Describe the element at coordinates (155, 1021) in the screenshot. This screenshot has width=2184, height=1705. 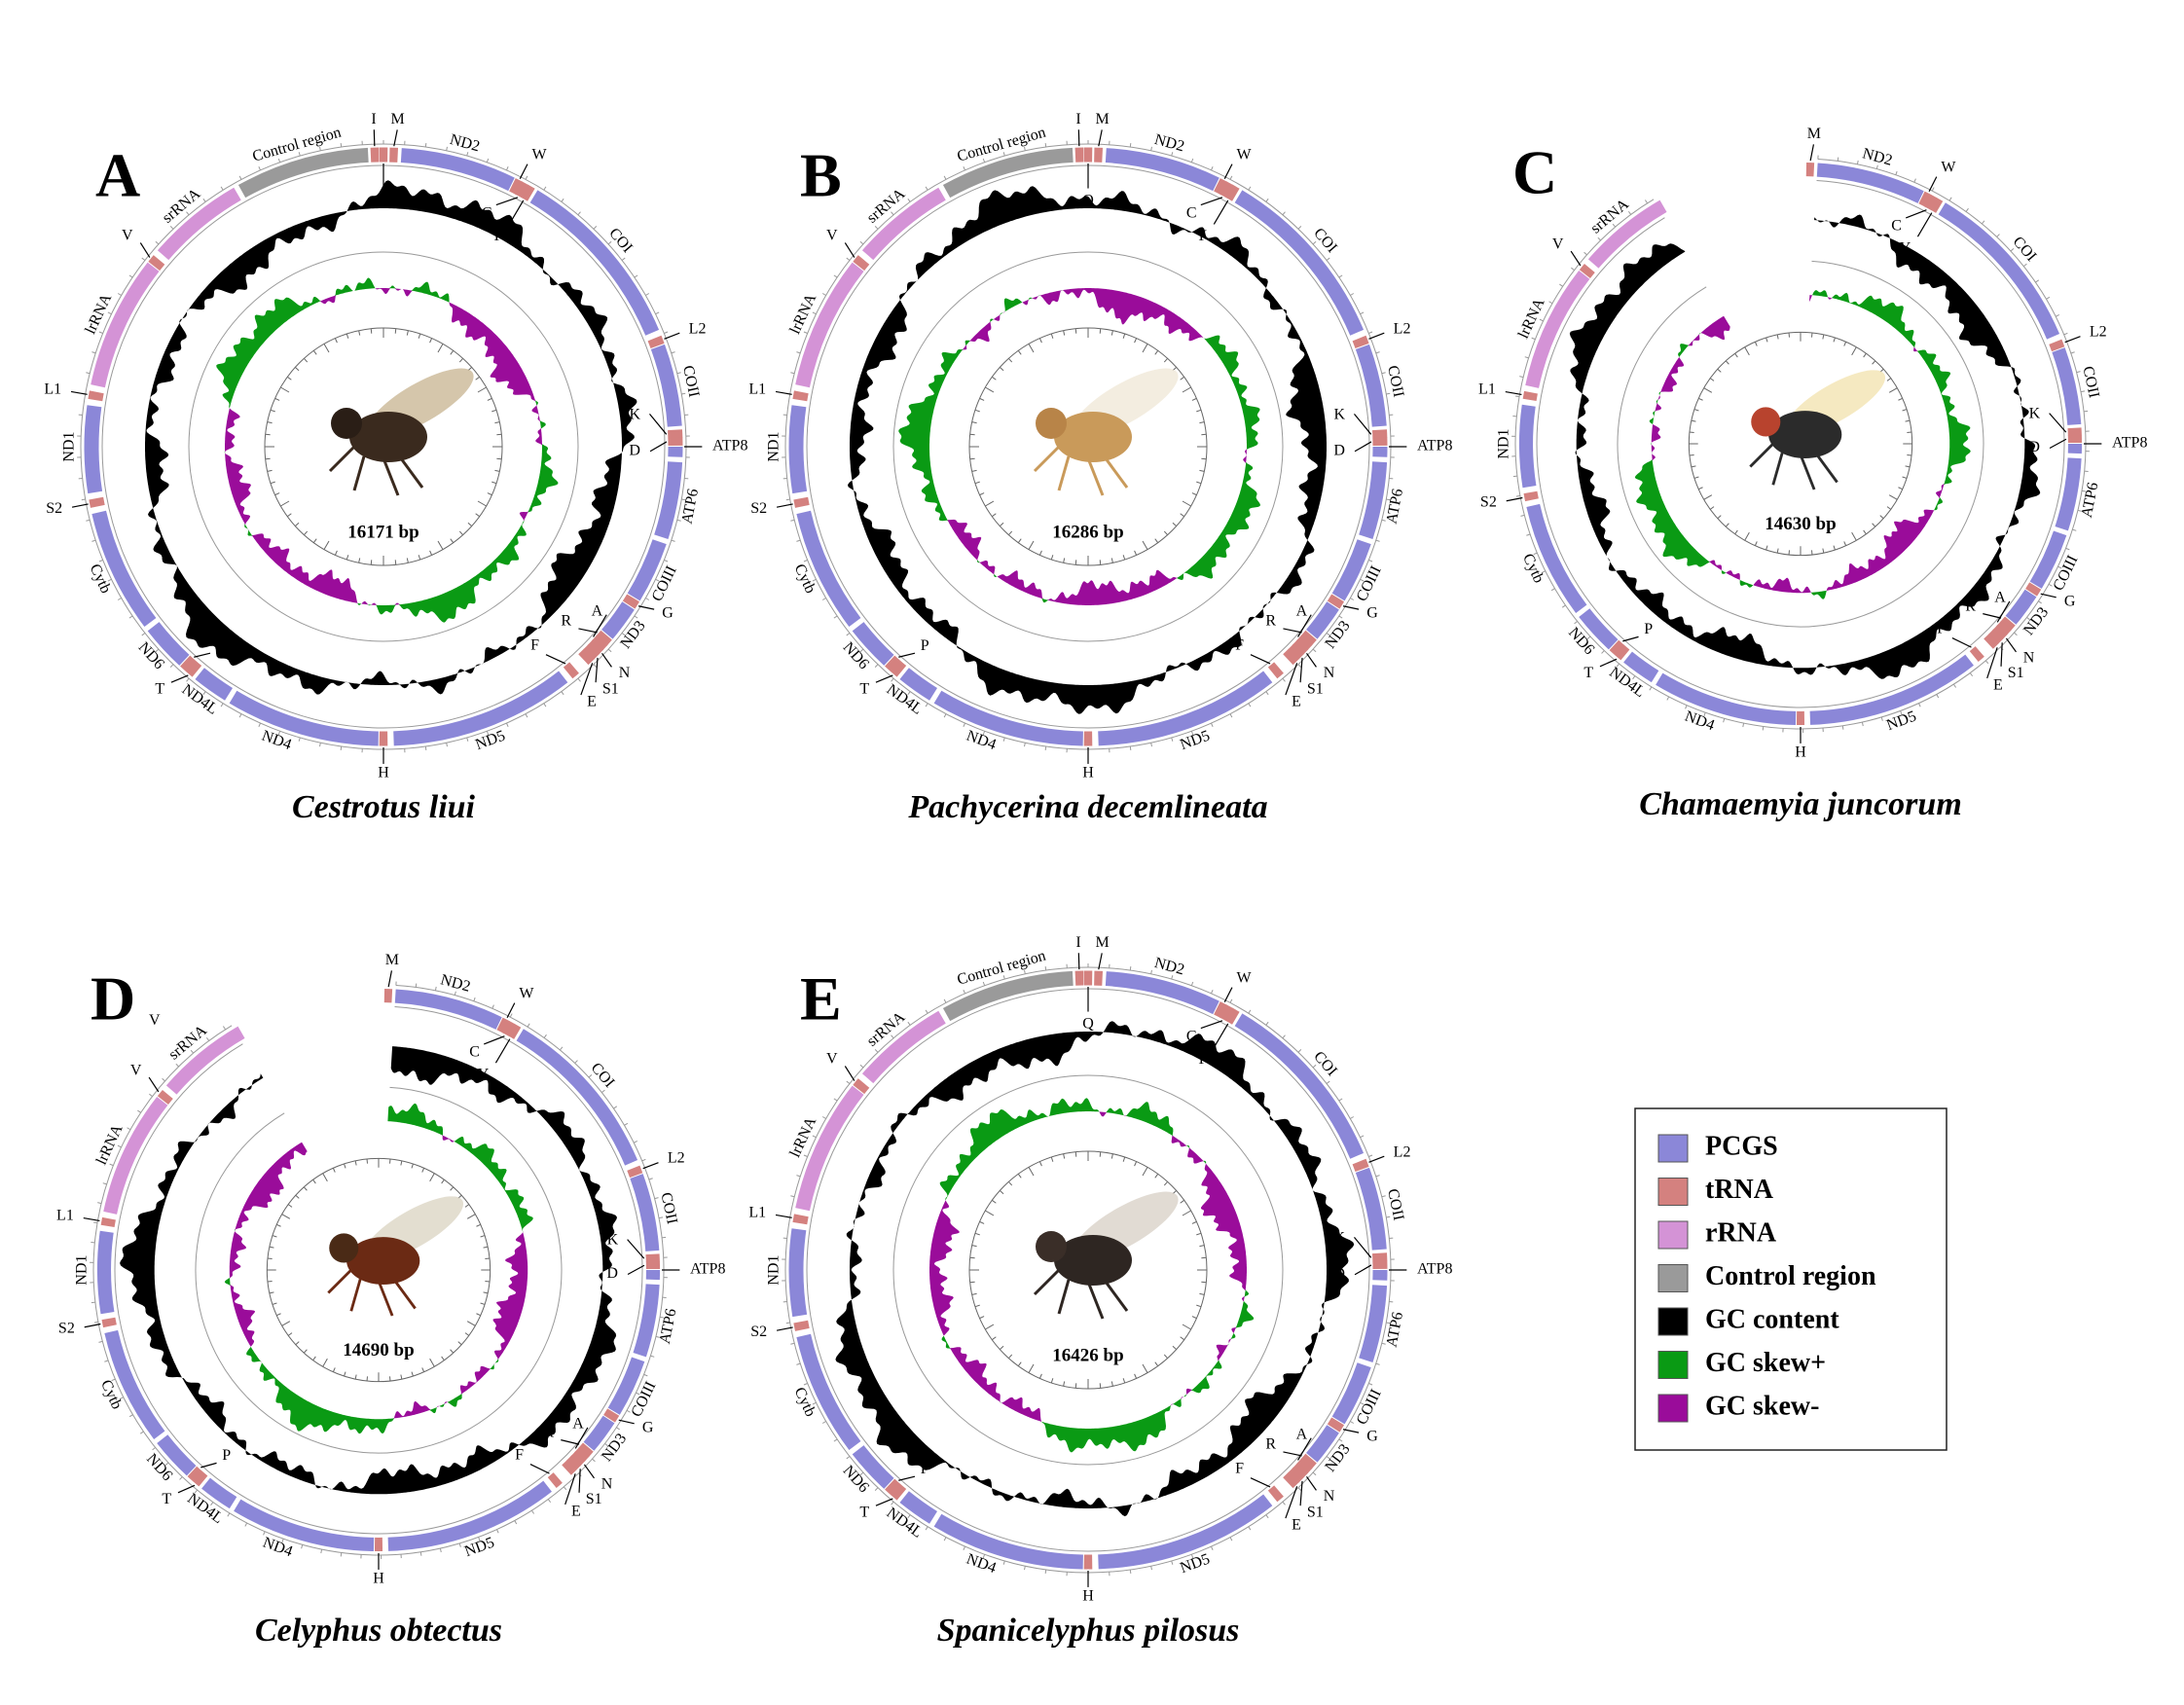
I see `gene-label: V` at that location.